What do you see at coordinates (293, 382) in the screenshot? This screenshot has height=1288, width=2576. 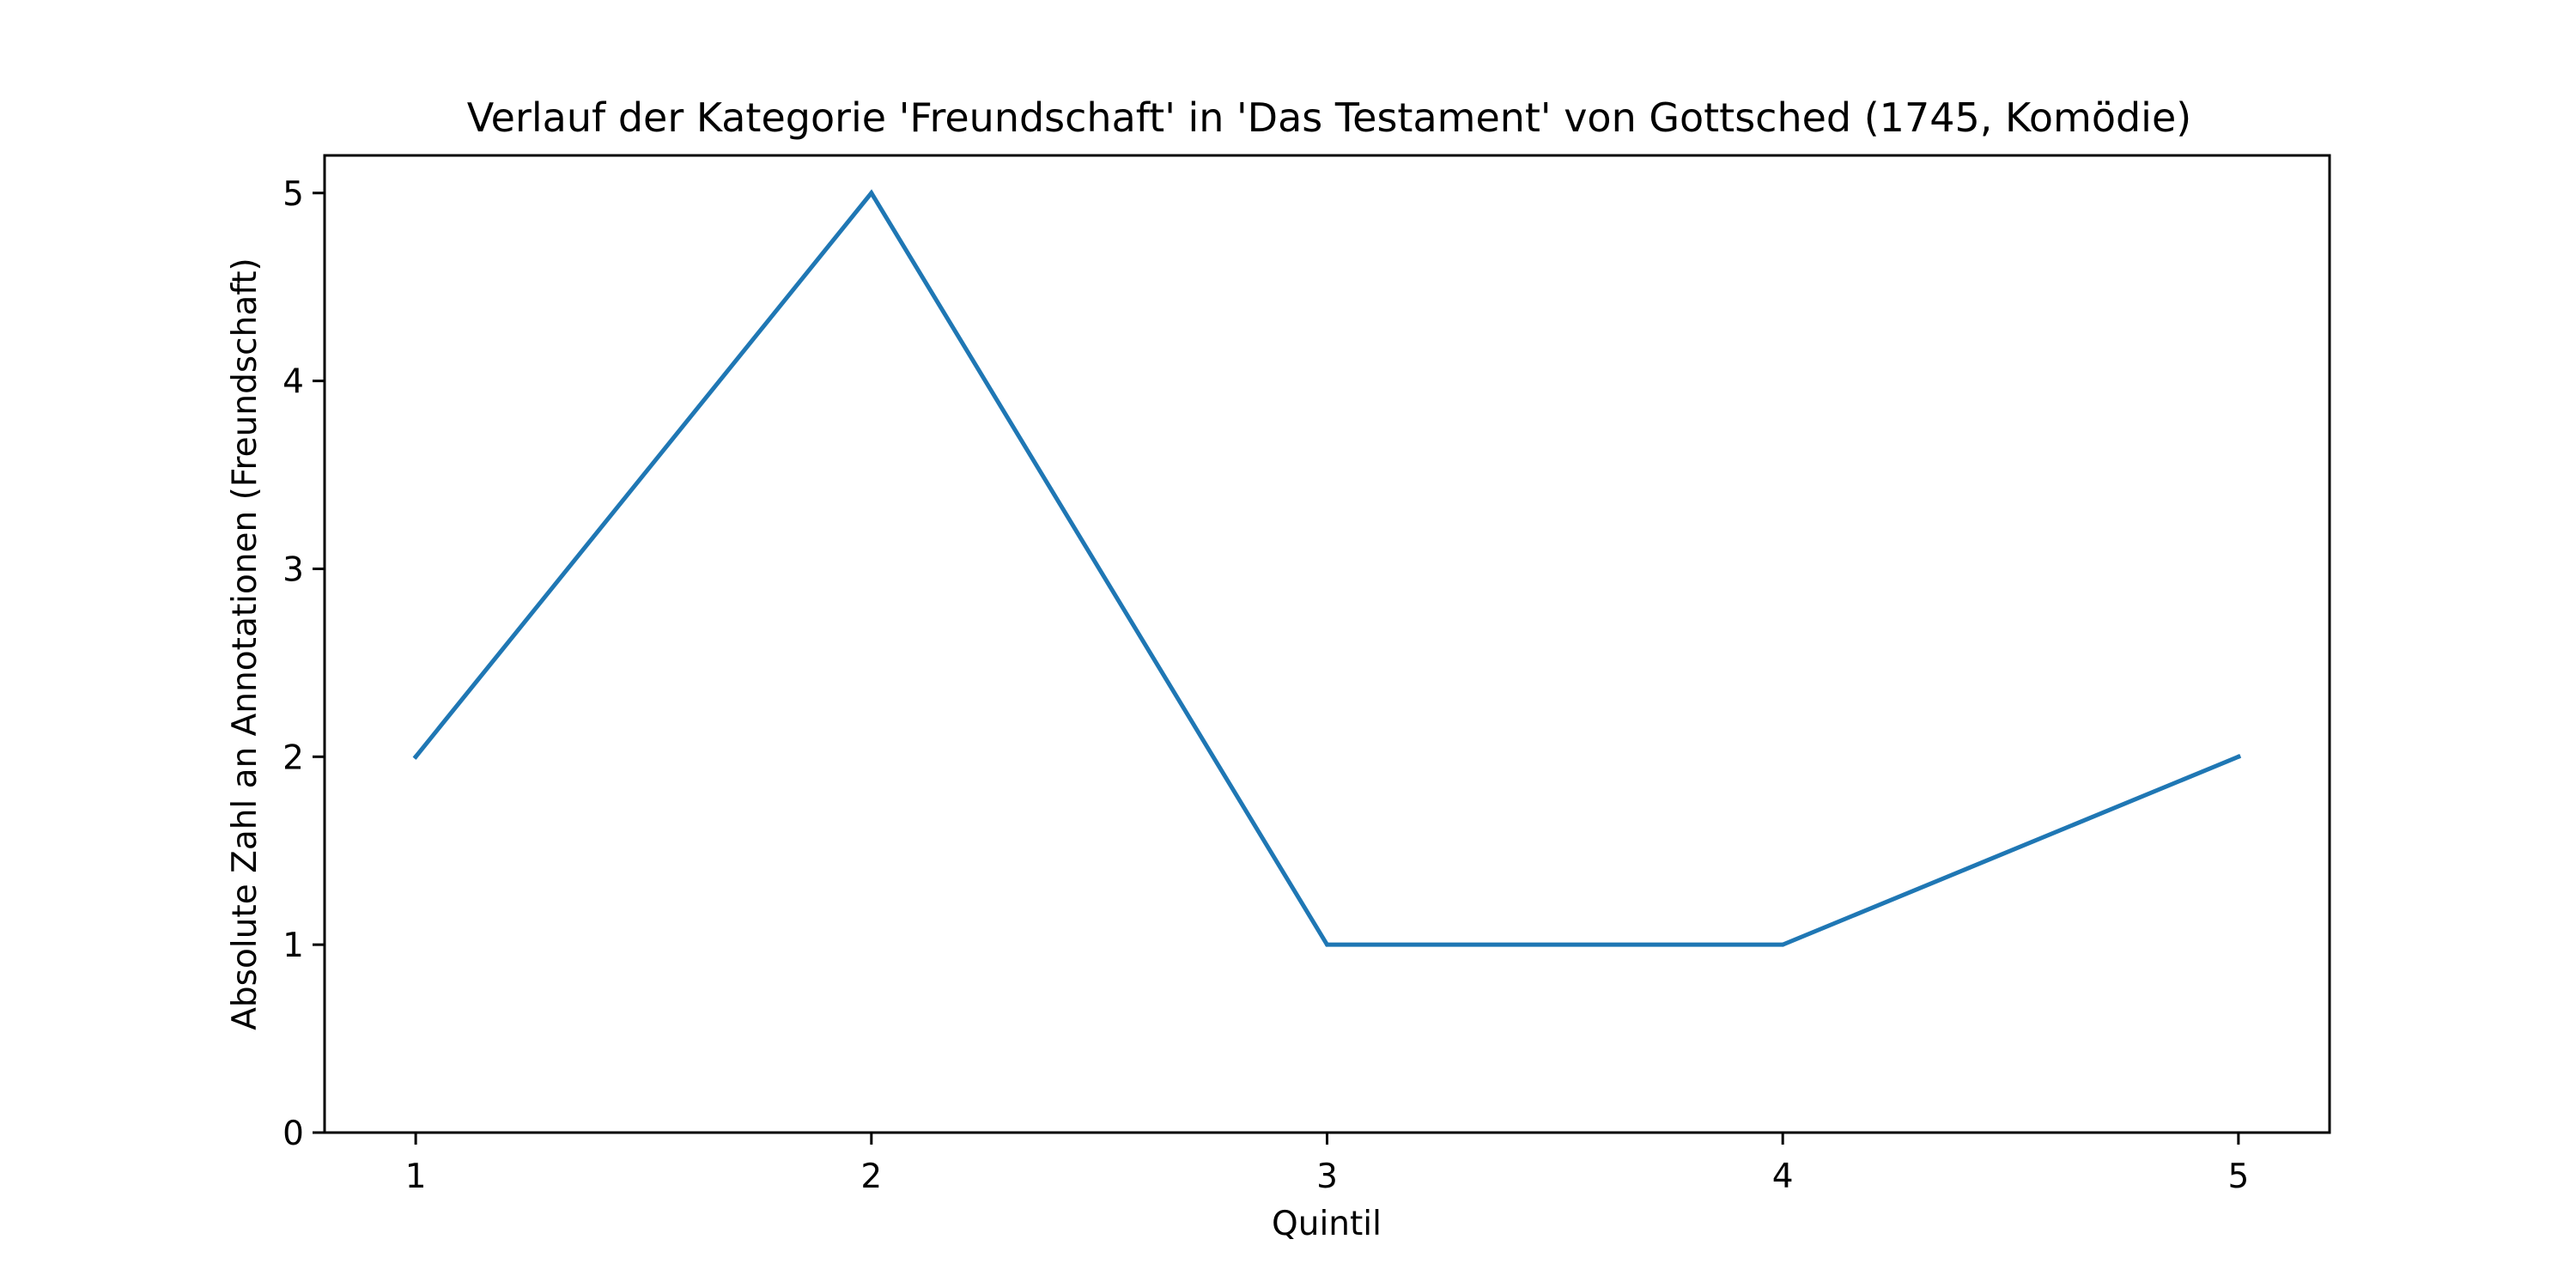 I see `y-tick-label: 4` at bounding box center [293, 382].